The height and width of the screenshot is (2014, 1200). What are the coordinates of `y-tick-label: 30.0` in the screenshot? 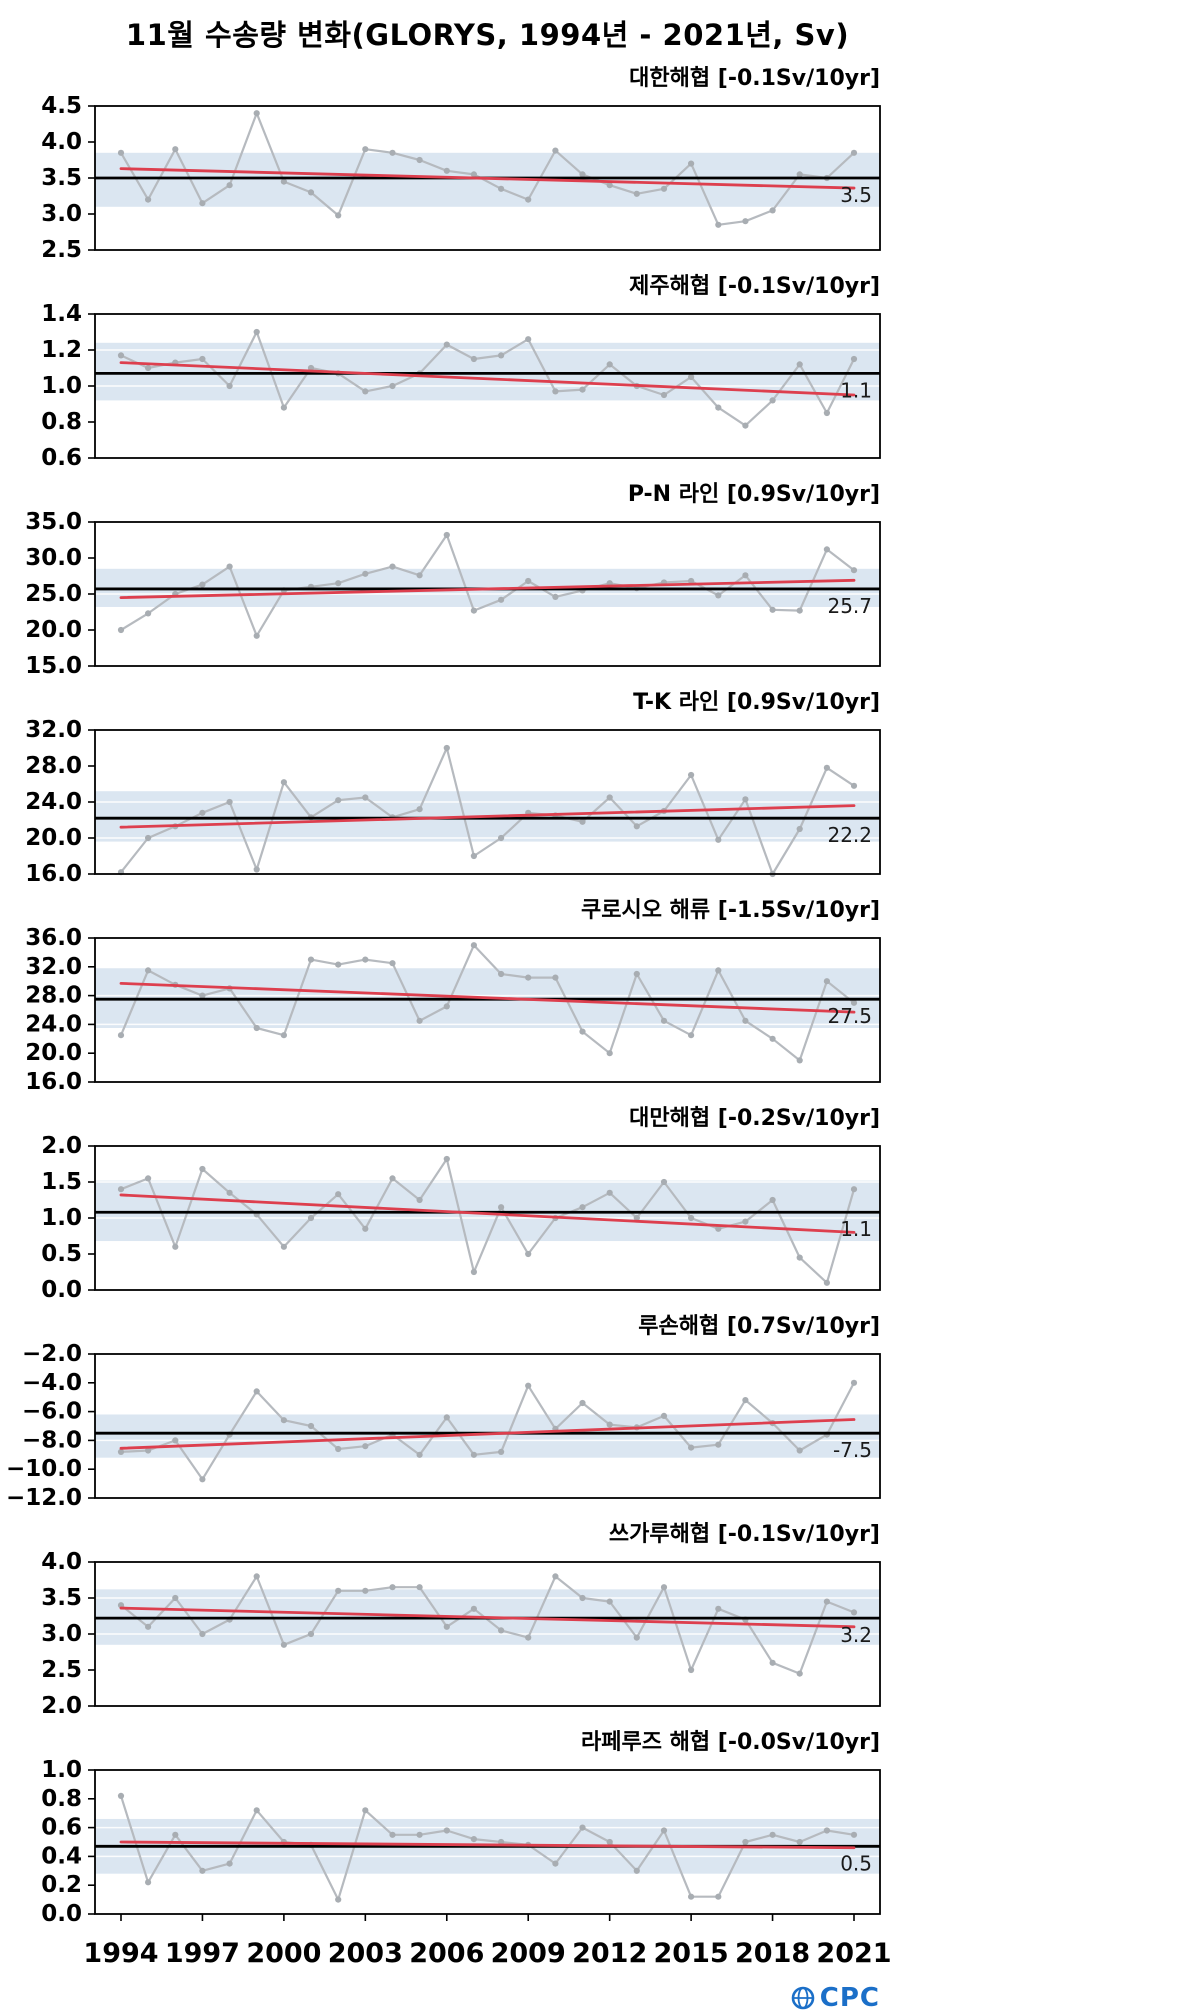 It's located at (53, 558).